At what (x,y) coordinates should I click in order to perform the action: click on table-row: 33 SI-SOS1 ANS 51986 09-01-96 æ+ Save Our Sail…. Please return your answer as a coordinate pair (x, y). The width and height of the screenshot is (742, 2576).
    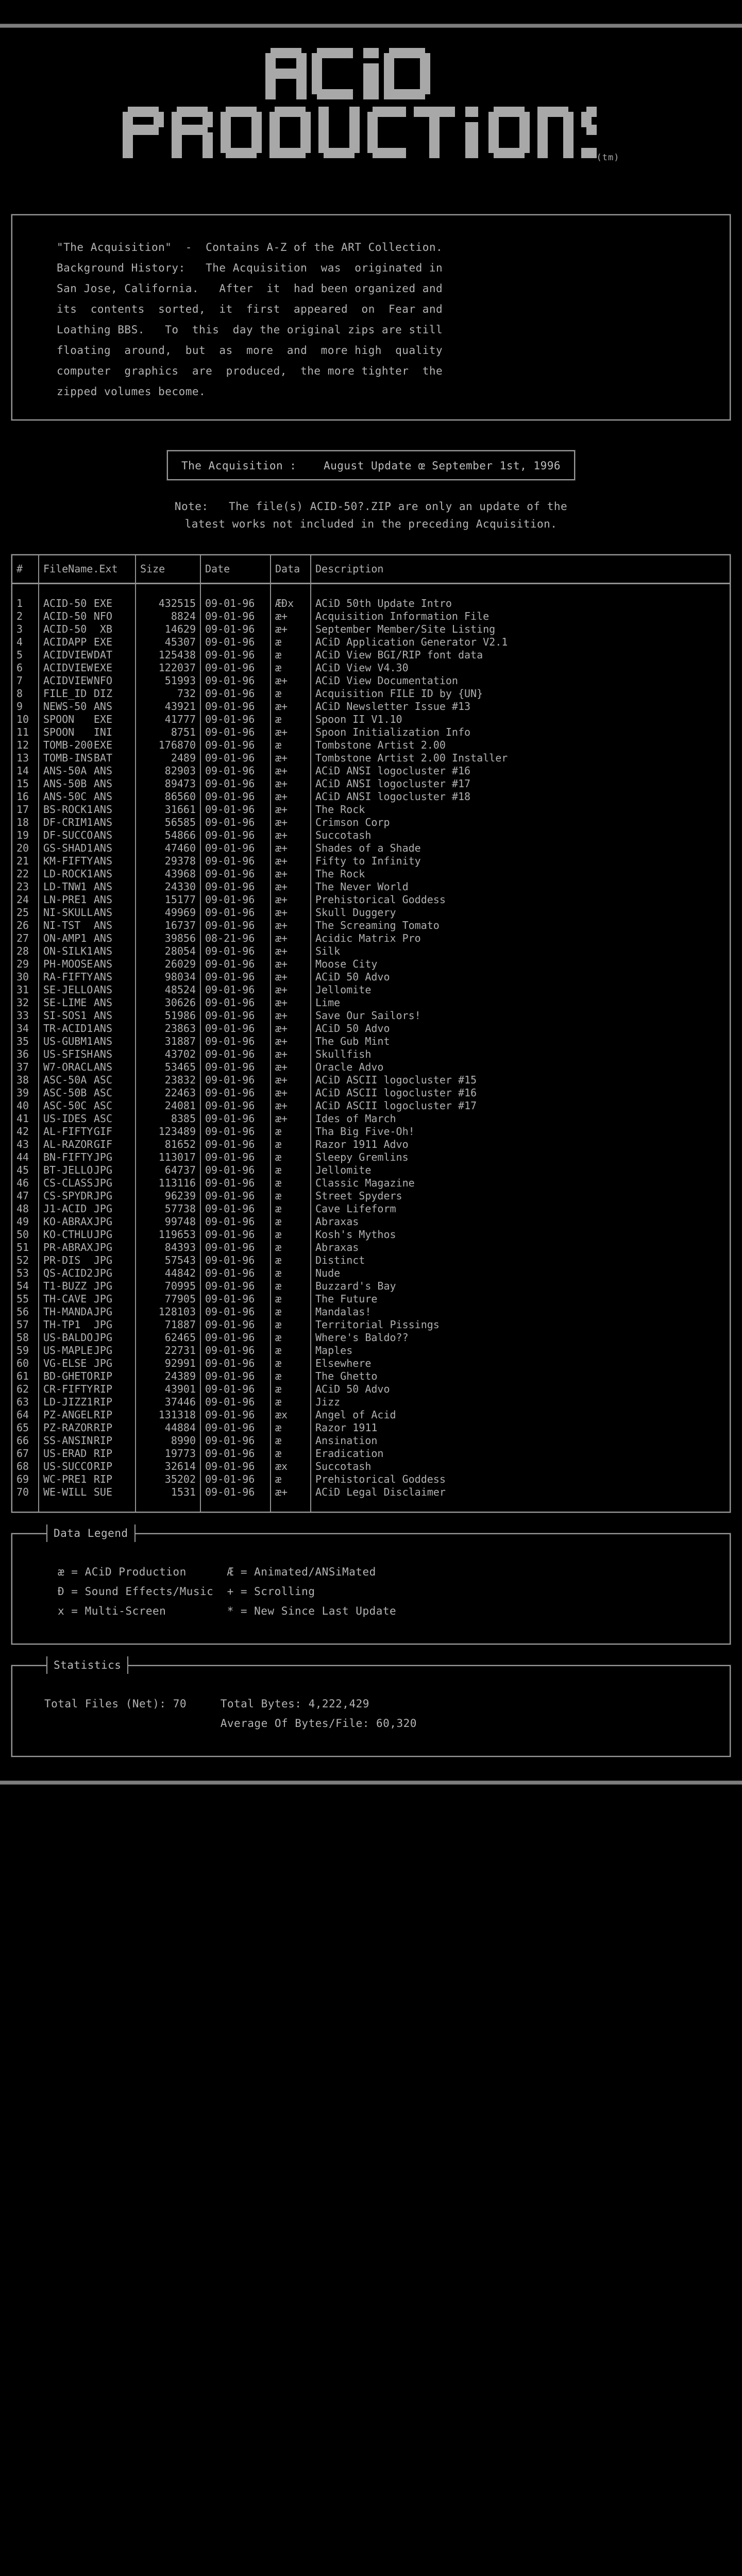
    Looking at the image, I should click on (371, 1015).